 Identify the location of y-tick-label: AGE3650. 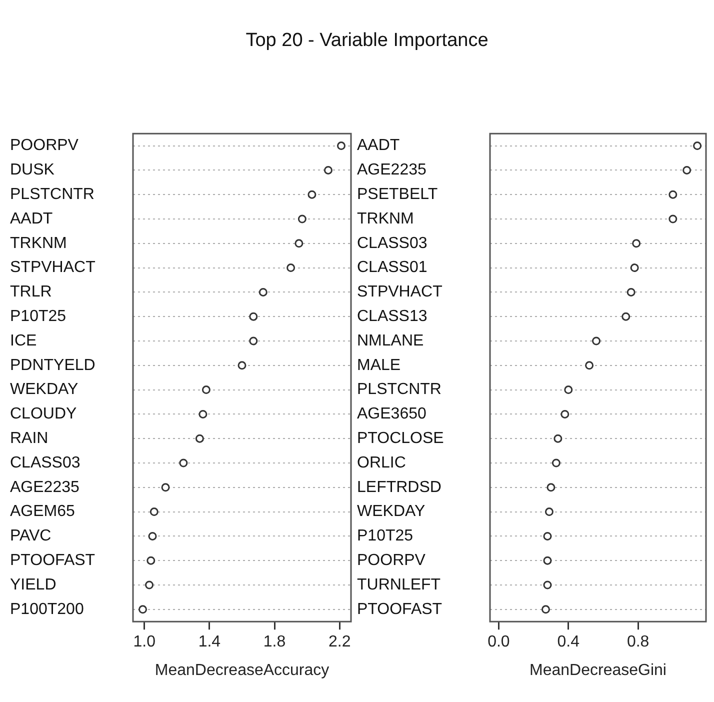
(391, 414).